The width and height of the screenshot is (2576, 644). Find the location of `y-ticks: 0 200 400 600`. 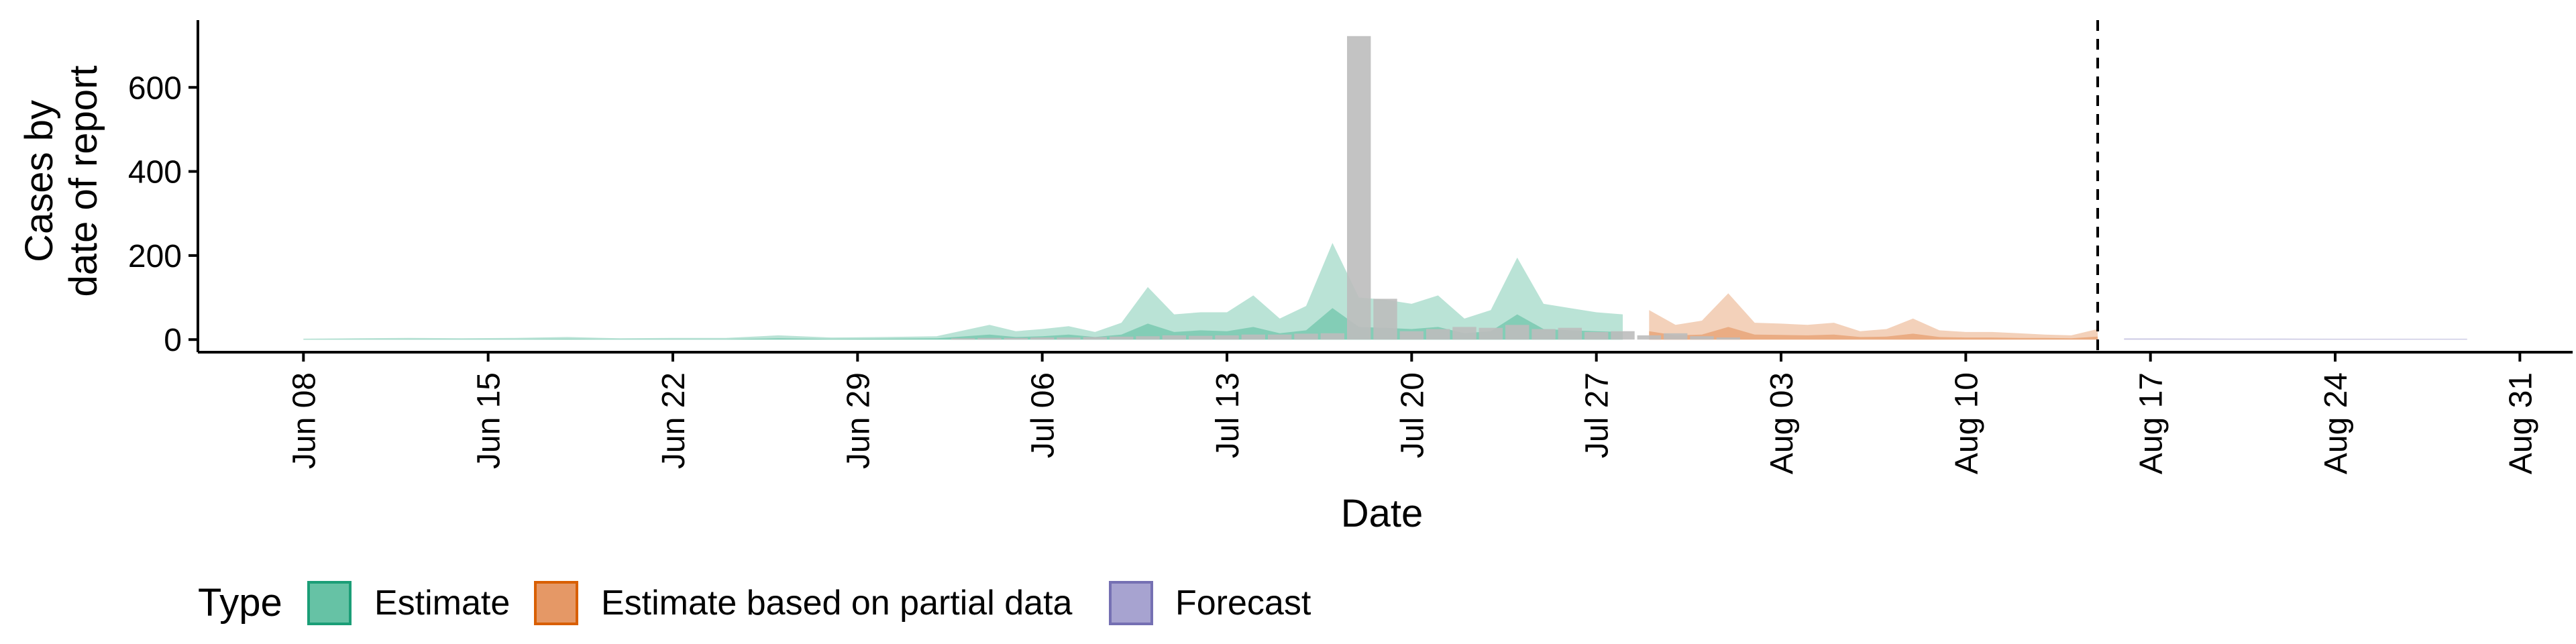

y-ticks: 0 200 400 600 is located at coordinates (163, 214).